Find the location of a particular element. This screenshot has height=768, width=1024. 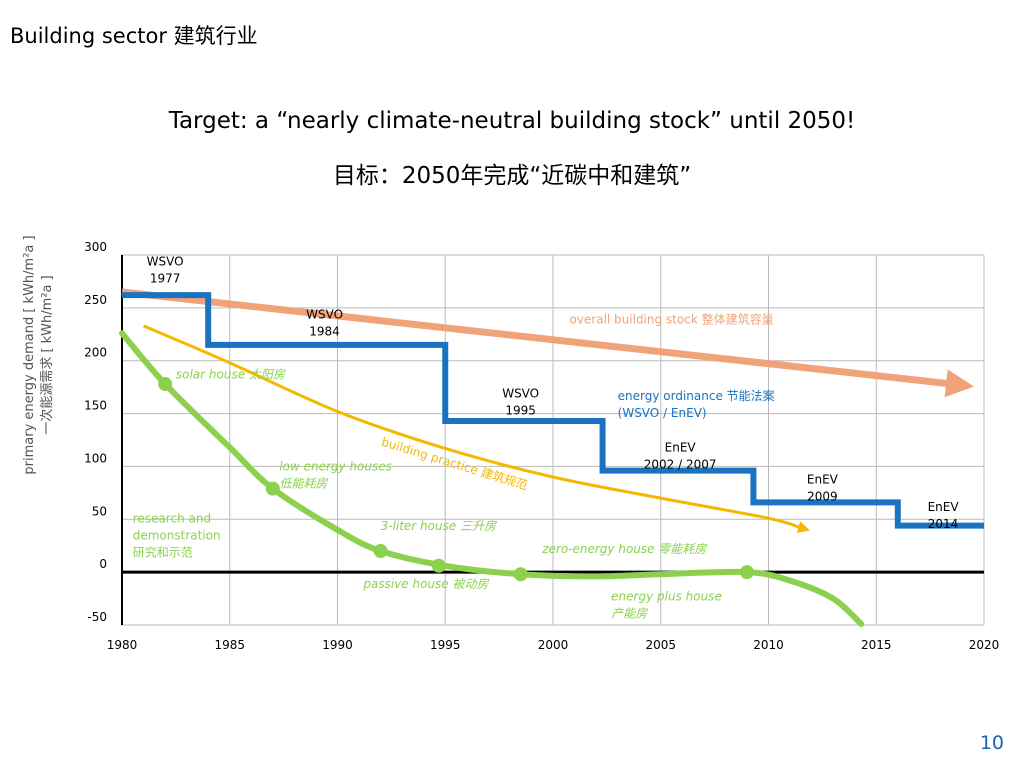

y-tick-300: 300 is located at coordinates (95, 247).